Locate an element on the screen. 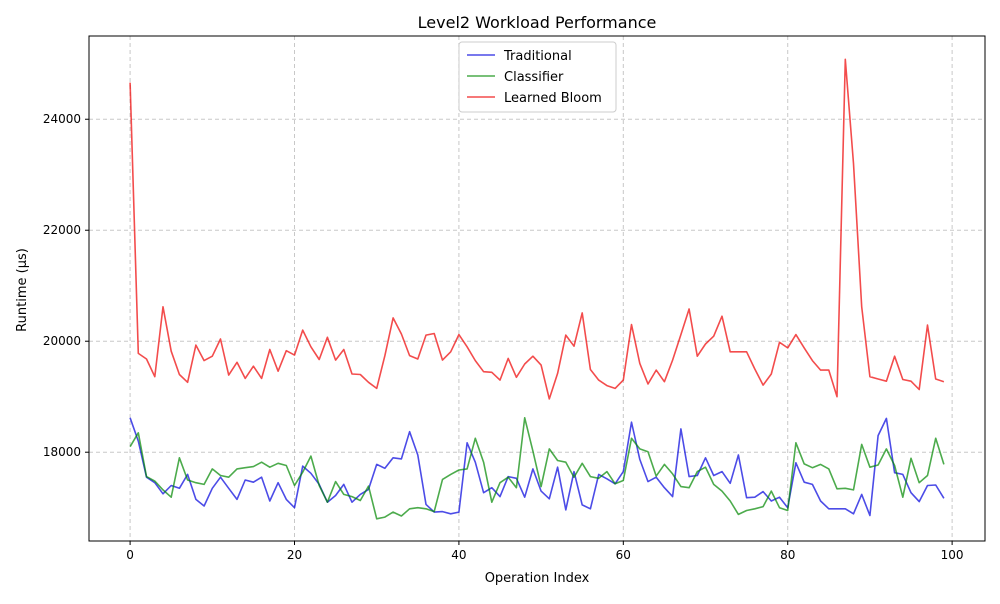  chart-title: Level2 Workload Performance is located at coordinates (537, 22).